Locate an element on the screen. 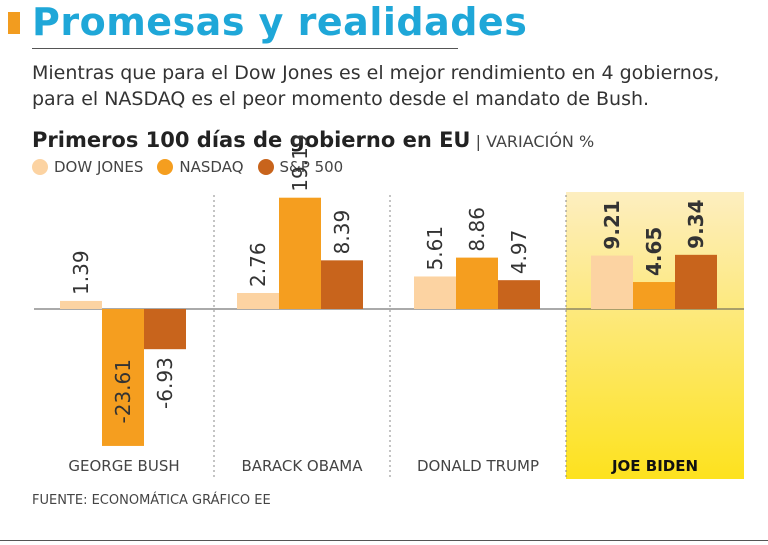 Image resolution: width=768 pixels, height=545 pixels. title-divider is located at coordinates (245, 48).